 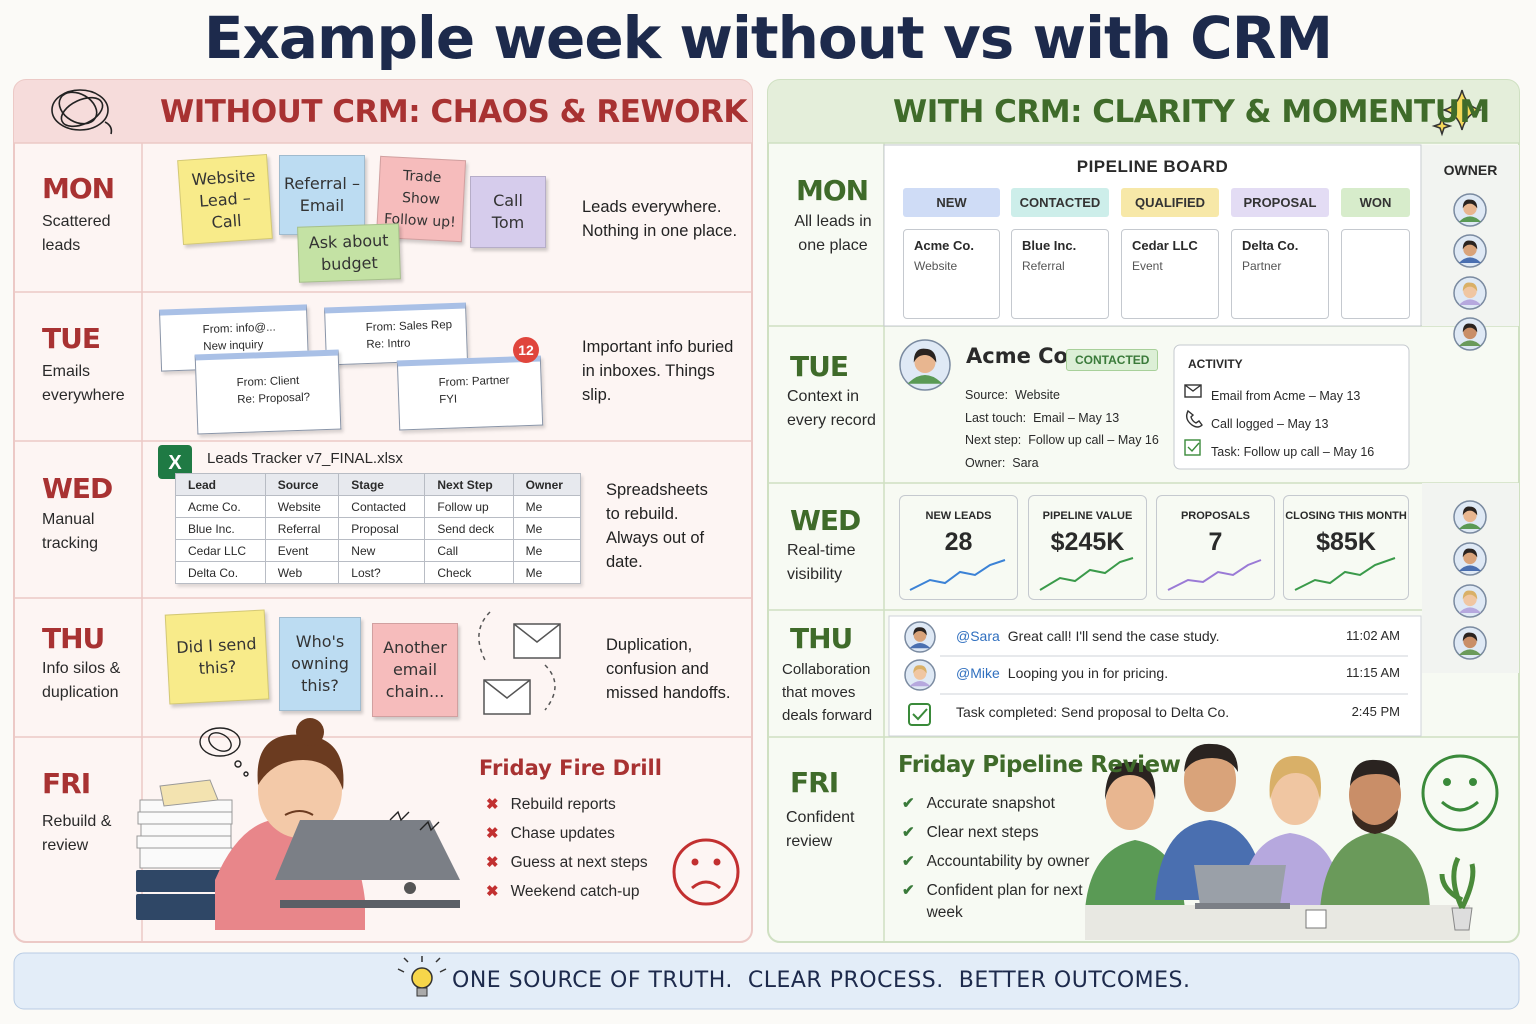 What do you see at coordinates (944, 245) in the screenshot?
I see `card-name: Acme Co.` at bounding box center [944, 245].